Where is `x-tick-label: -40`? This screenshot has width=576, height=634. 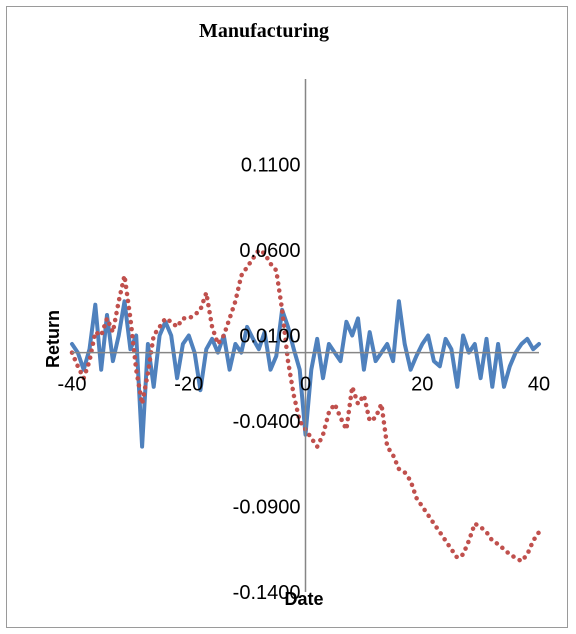
x-tick-label: -40 is located at coordinates (72, 385).